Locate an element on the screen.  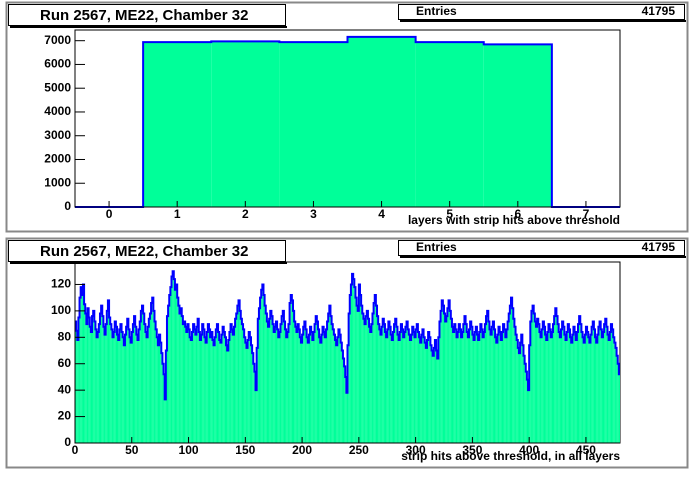
y-tick-label: 1000 is located at coordinates (57, 182).